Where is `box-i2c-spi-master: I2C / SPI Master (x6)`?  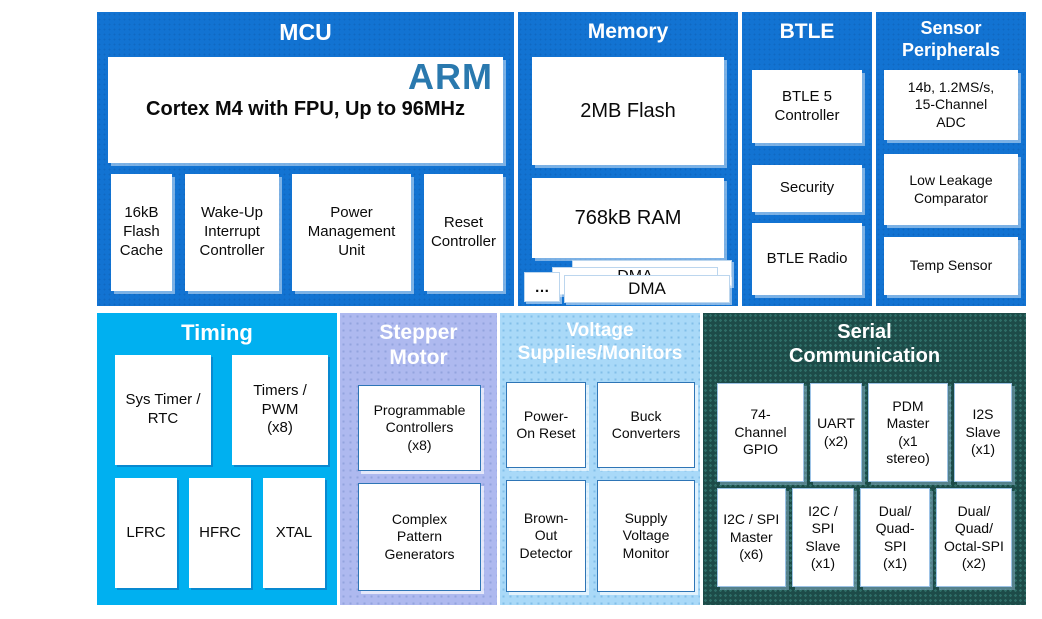
box-i2c-spi-master: I2C / SPI Master (x6) is located at coordinates (751, 537).